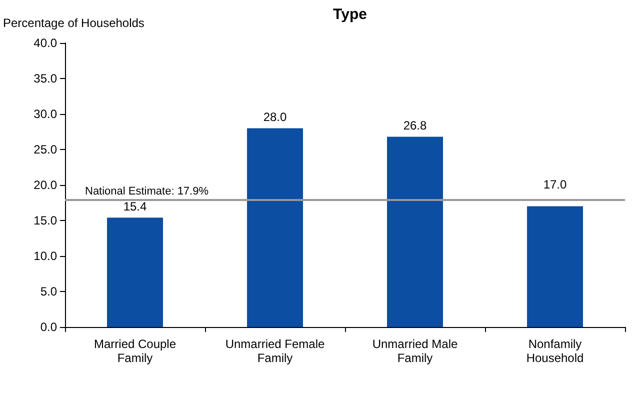 This screenshot has height=408, width=635. I want to click on x-tick-label: Nonfamily Household, so click(555, 351).